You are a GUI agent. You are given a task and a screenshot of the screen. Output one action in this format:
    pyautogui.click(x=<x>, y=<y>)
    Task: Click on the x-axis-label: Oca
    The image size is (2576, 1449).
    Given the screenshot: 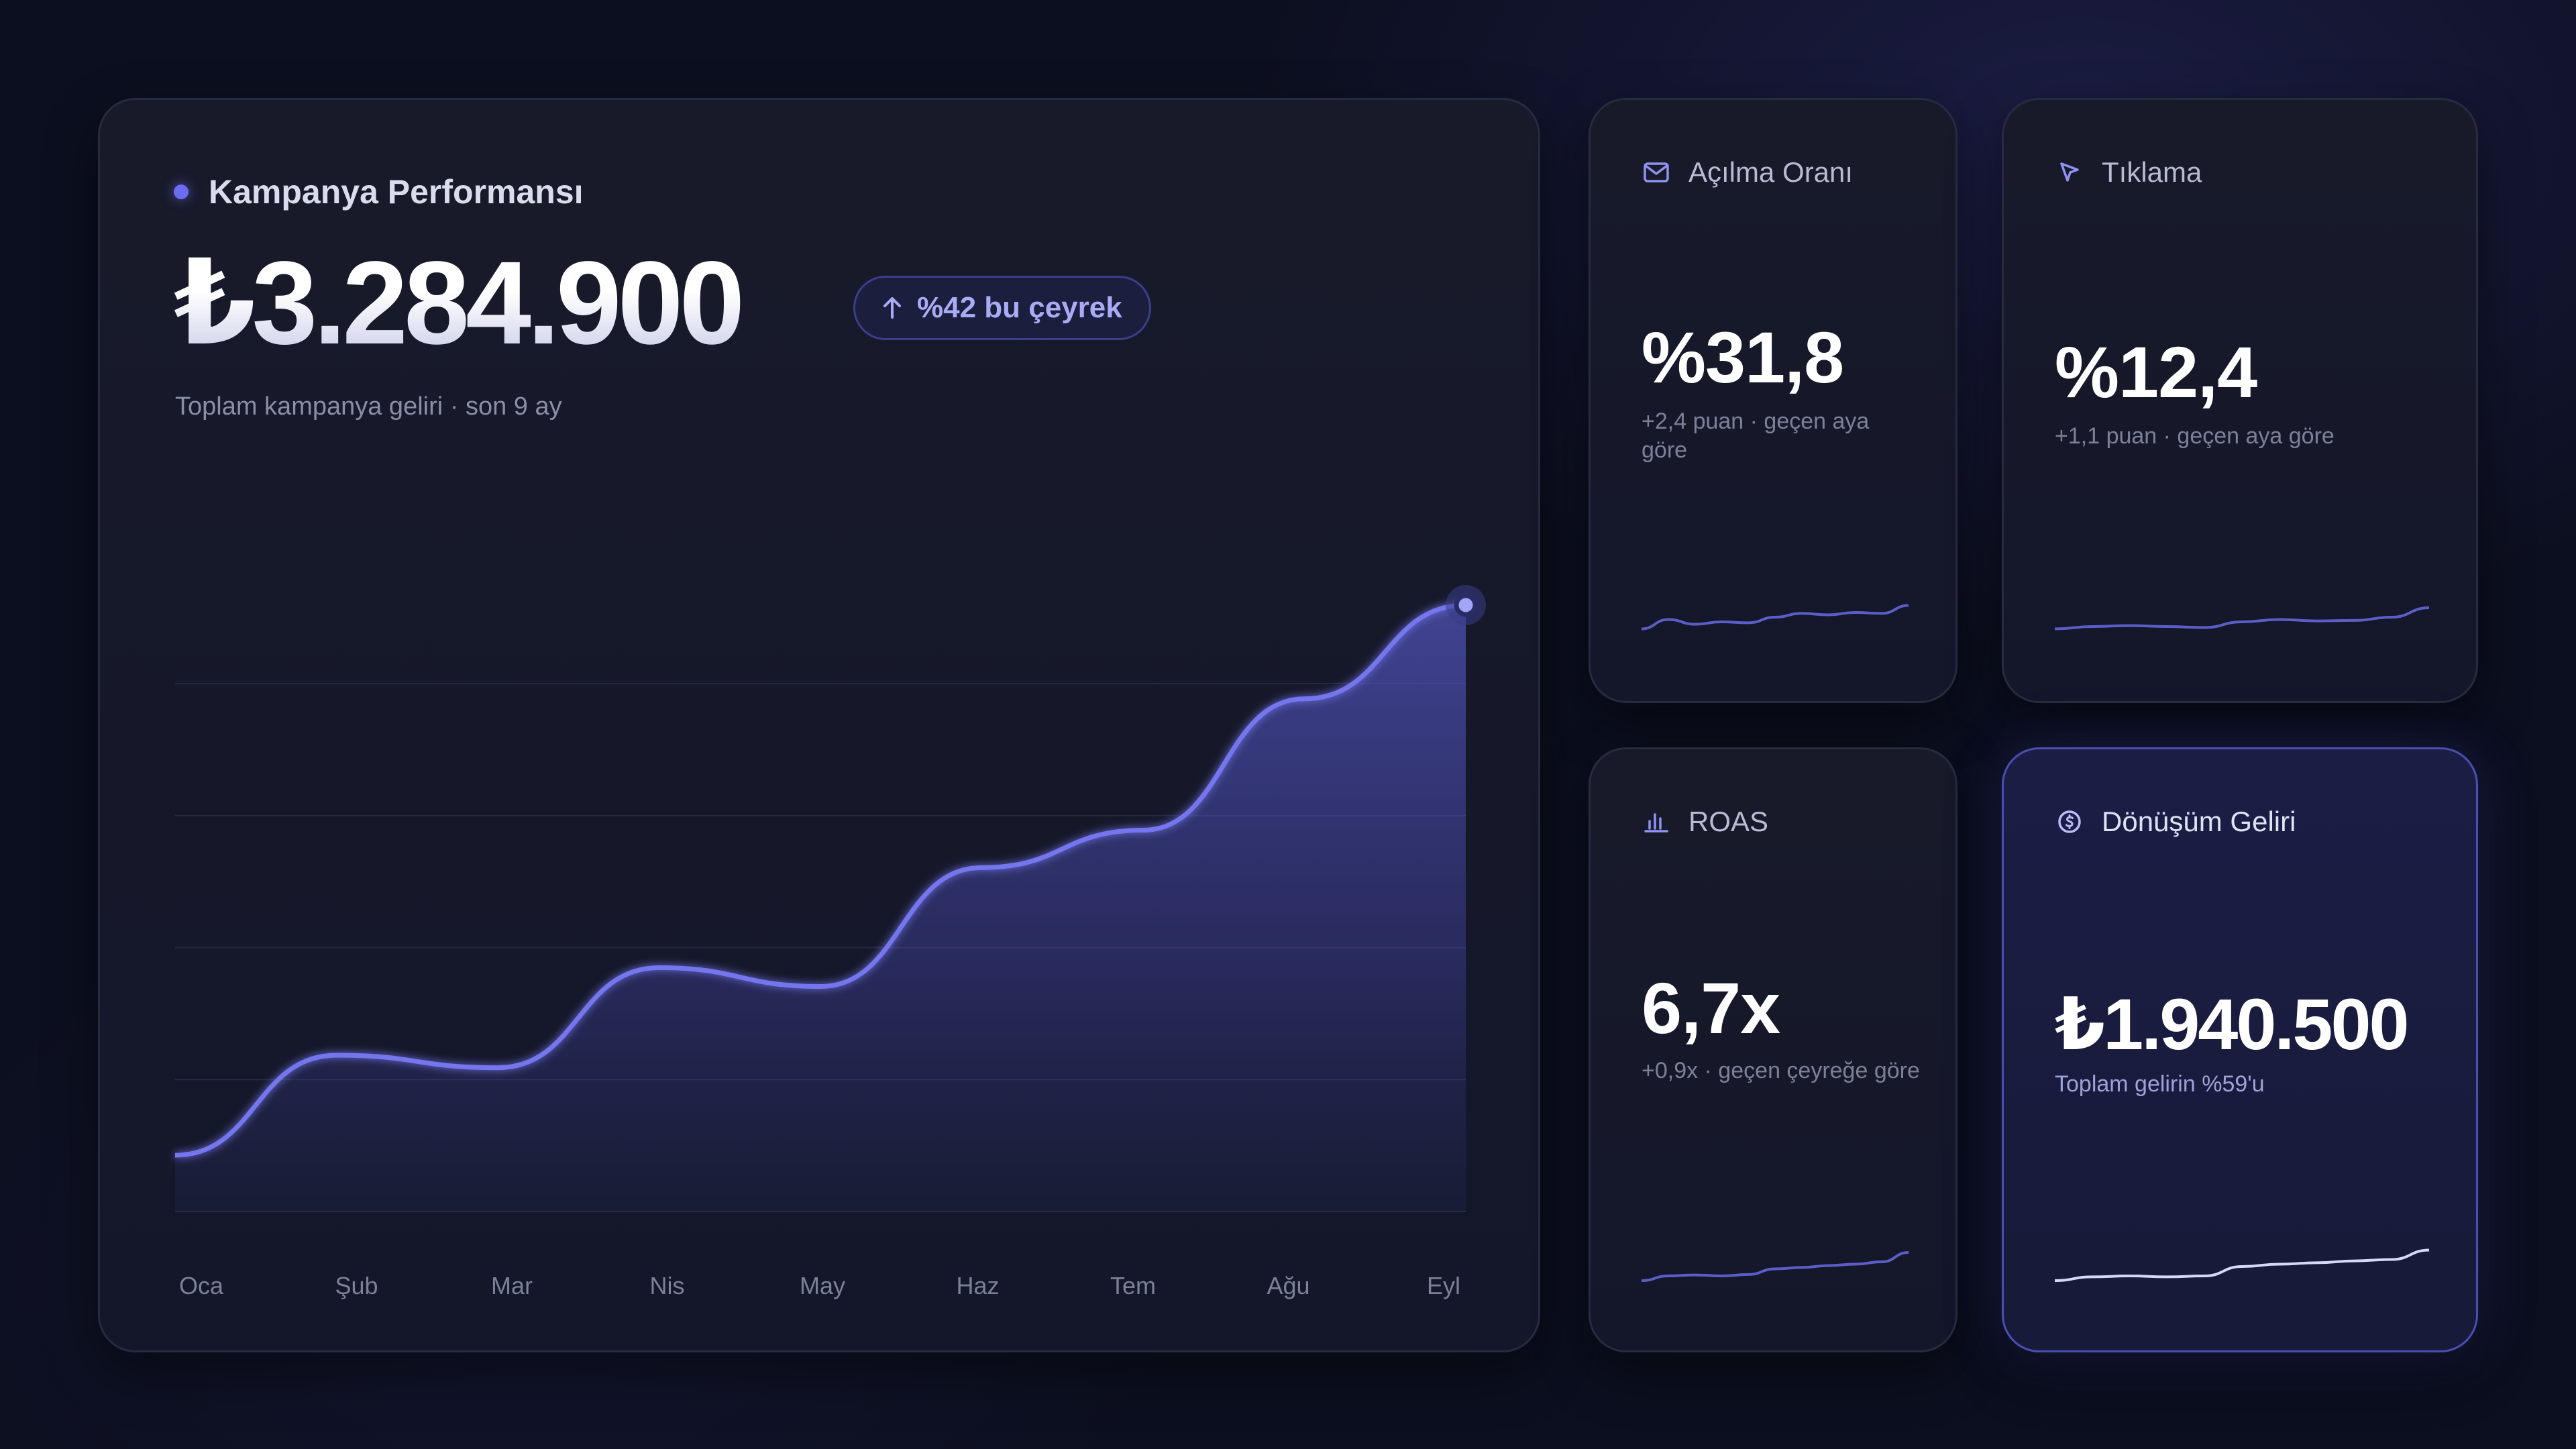 What is the action you would take?
    pyautogui.click(x=201, y=1285)
    